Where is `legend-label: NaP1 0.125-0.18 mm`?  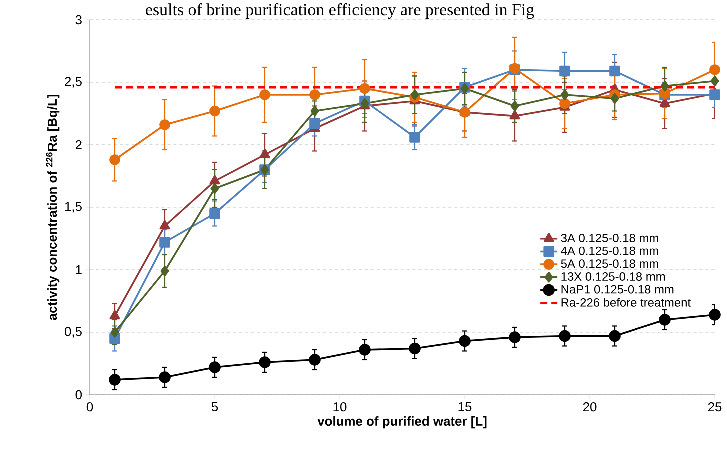
legend-label: NaP1 0.125-0.18 mm is located at coordinates (618, 289).